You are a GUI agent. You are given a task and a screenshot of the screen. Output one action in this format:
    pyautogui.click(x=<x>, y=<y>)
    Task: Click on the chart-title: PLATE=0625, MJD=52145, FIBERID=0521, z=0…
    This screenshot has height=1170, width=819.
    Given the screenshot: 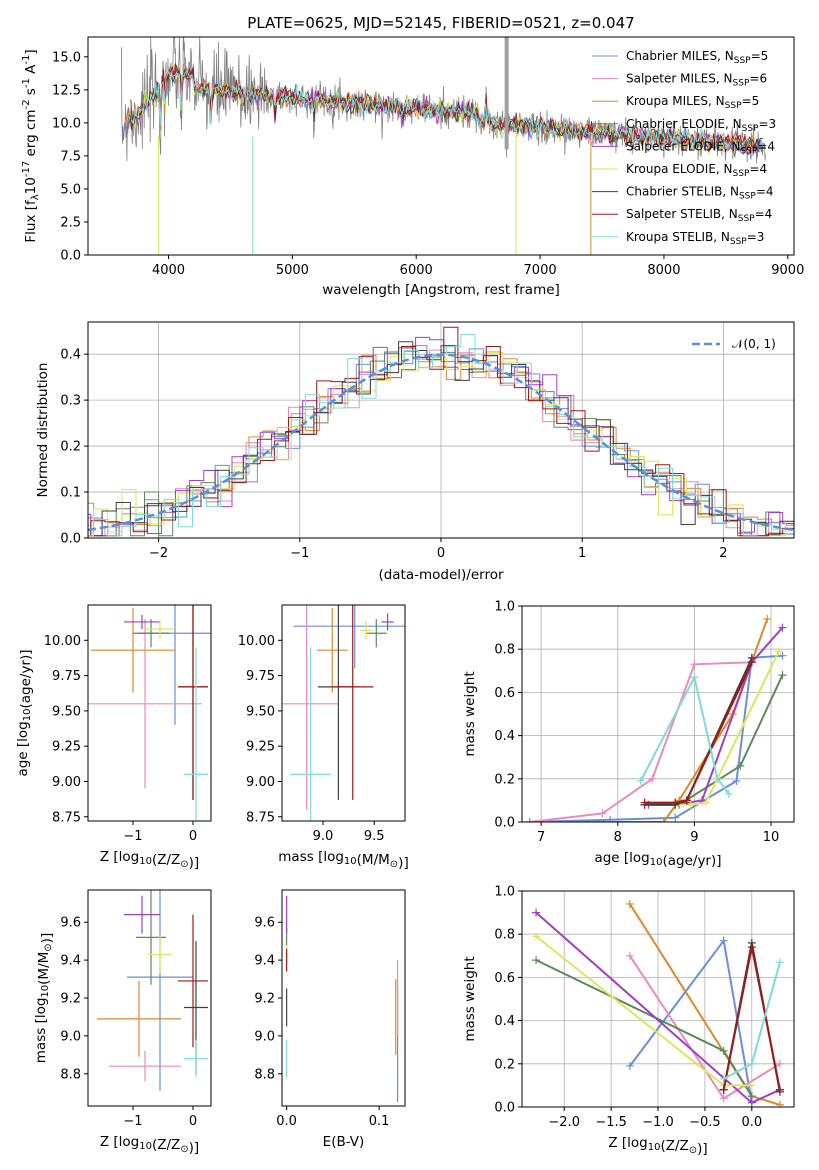 What is the action you would take?
    pyautogui.click(x=440, y=23)
    